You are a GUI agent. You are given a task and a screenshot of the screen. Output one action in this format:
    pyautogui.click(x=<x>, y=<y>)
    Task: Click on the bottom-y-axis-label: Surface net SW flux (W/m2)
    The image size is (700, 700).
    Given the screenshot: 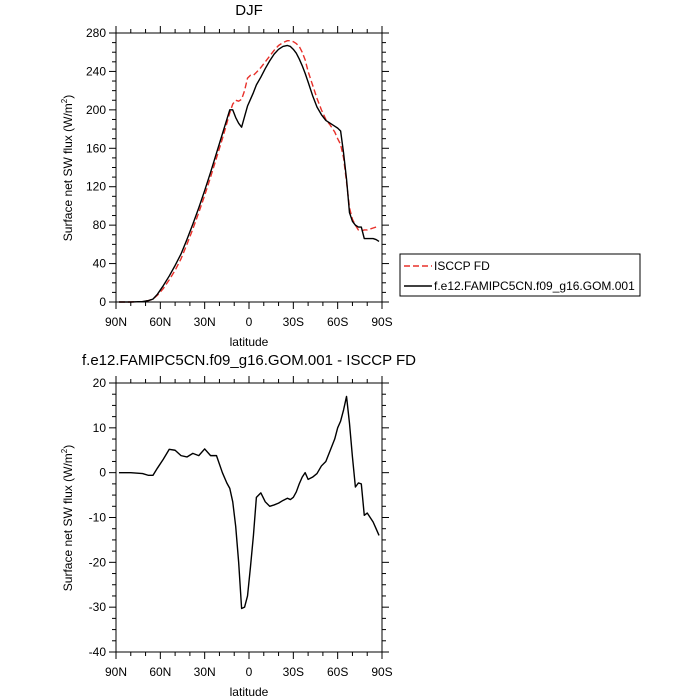 What is the action you would take?
    pyautogui.click(x=67, y=518)
    